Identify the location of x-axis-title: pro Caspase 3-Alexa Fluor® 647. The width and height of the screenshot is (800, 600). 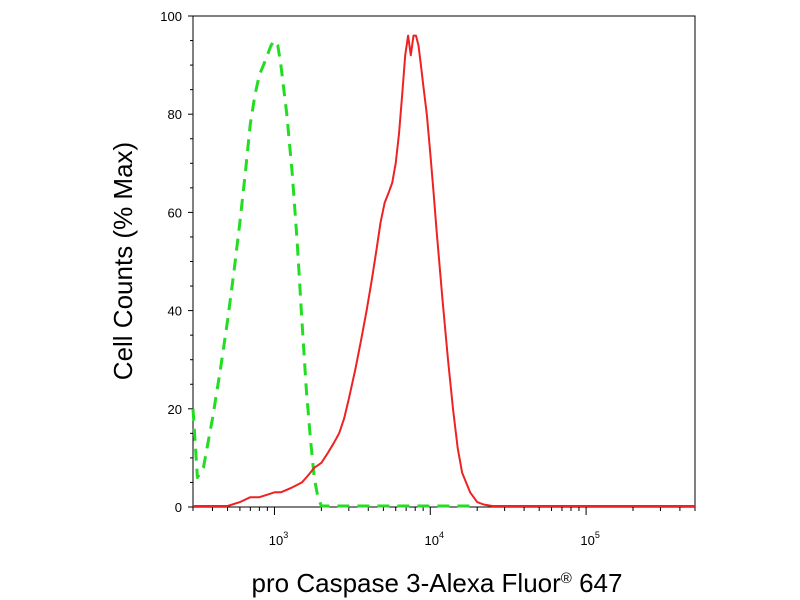
(437, 583).